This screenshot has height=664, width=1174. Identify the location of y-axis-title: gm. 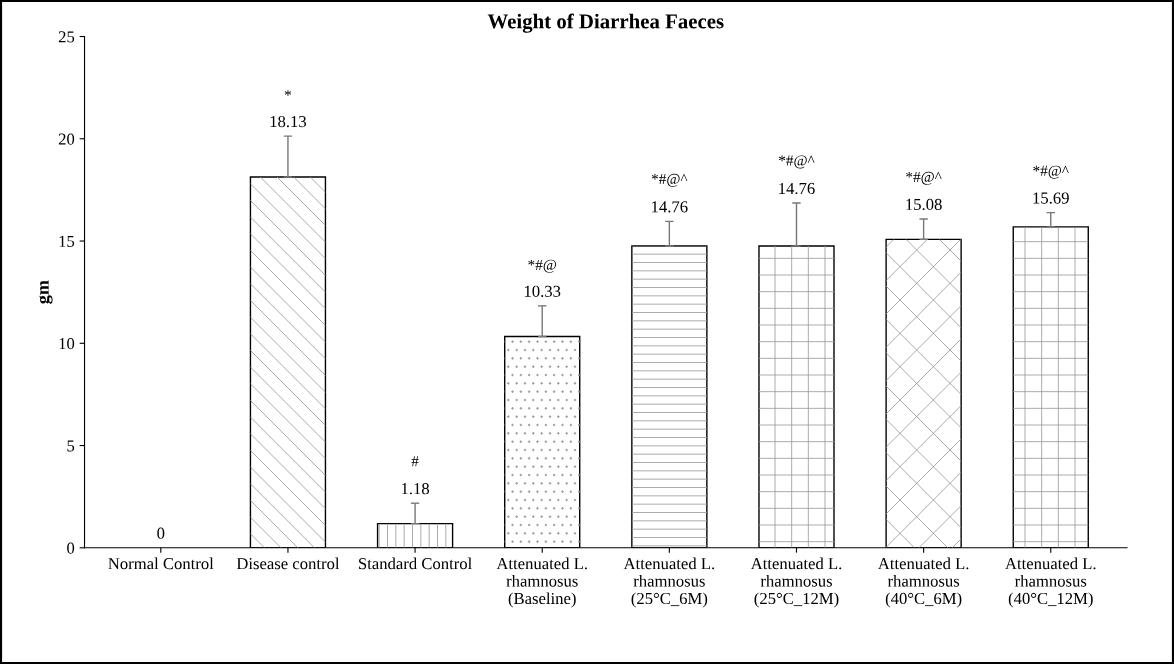
(46, 292).